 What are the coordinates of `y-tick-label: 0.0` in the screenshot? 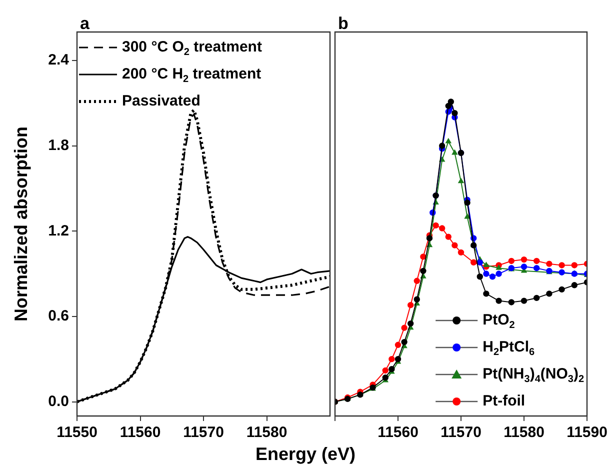 It's located at (58, 401).